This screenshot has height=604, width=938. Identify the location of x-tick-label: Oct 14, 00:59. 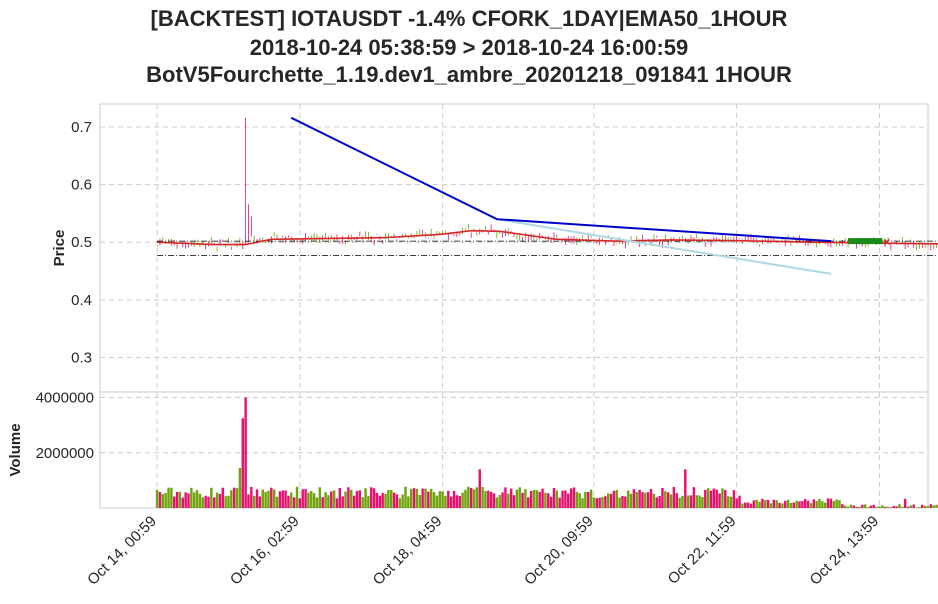
(122, 551).